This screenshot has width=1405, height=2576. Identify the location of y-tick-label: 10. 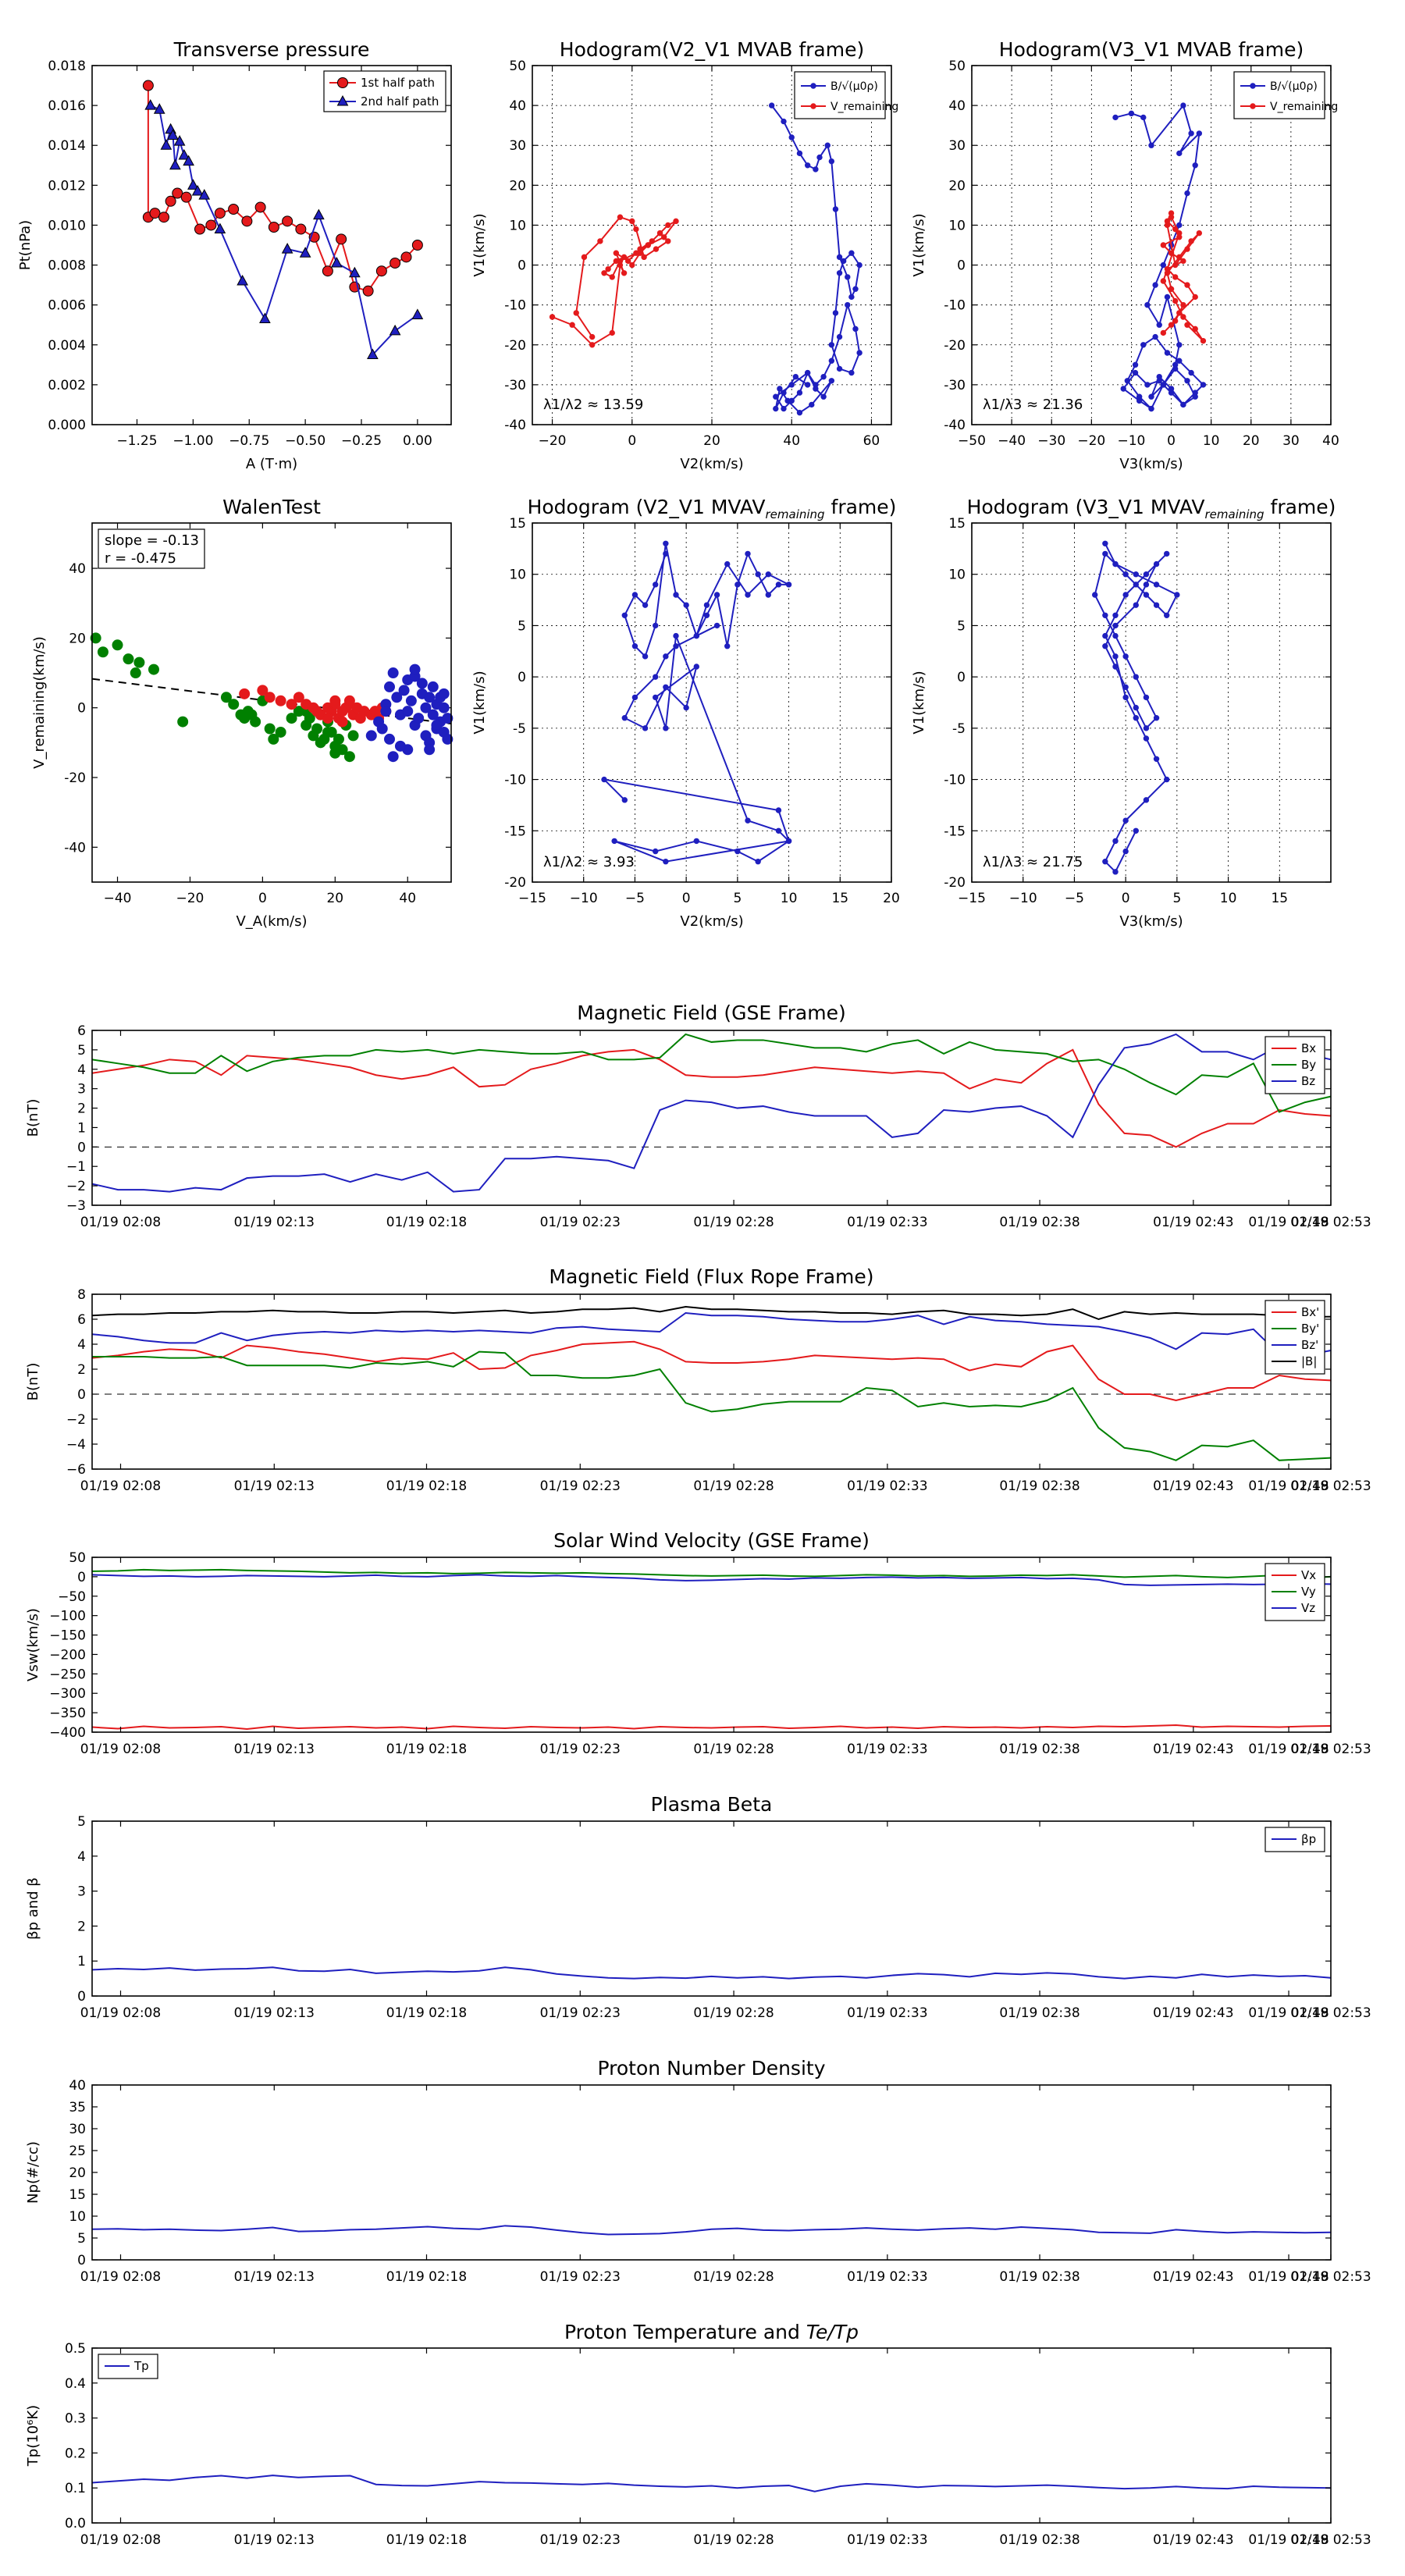
(517, 225).